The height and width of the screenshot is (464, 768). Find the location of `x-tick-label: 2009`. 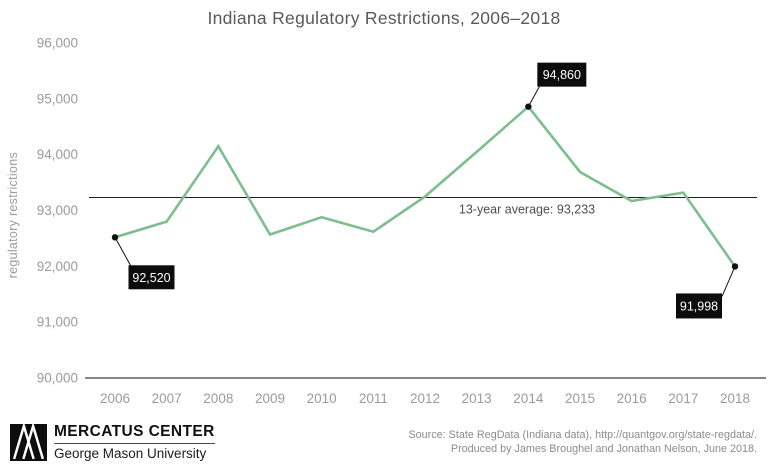

x-tick-label: 2009 is located at coordinates (270, 398).